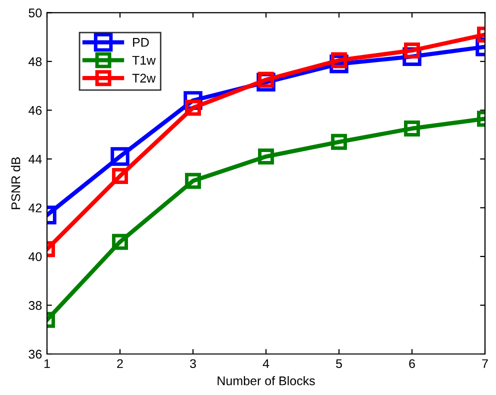 This screenshot has height=395, width=496. What do you see at coordinates (485, 363) in the screenshot?
I see `x-tick-label: 7` at bounding box center [485, 363].